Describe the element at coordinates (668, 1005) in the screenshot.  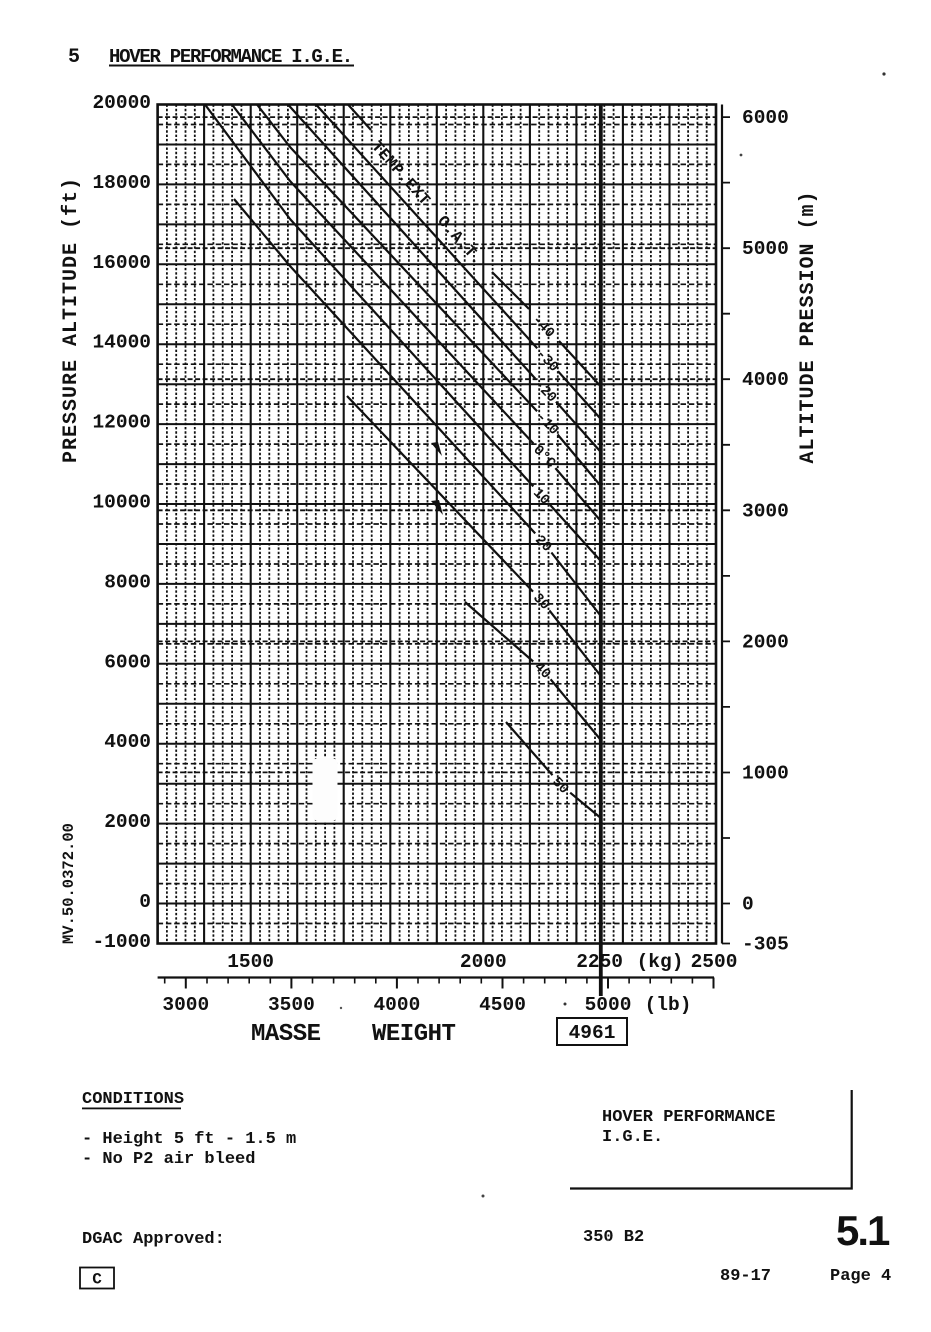
I see `svg-text: (lb)` at that location.